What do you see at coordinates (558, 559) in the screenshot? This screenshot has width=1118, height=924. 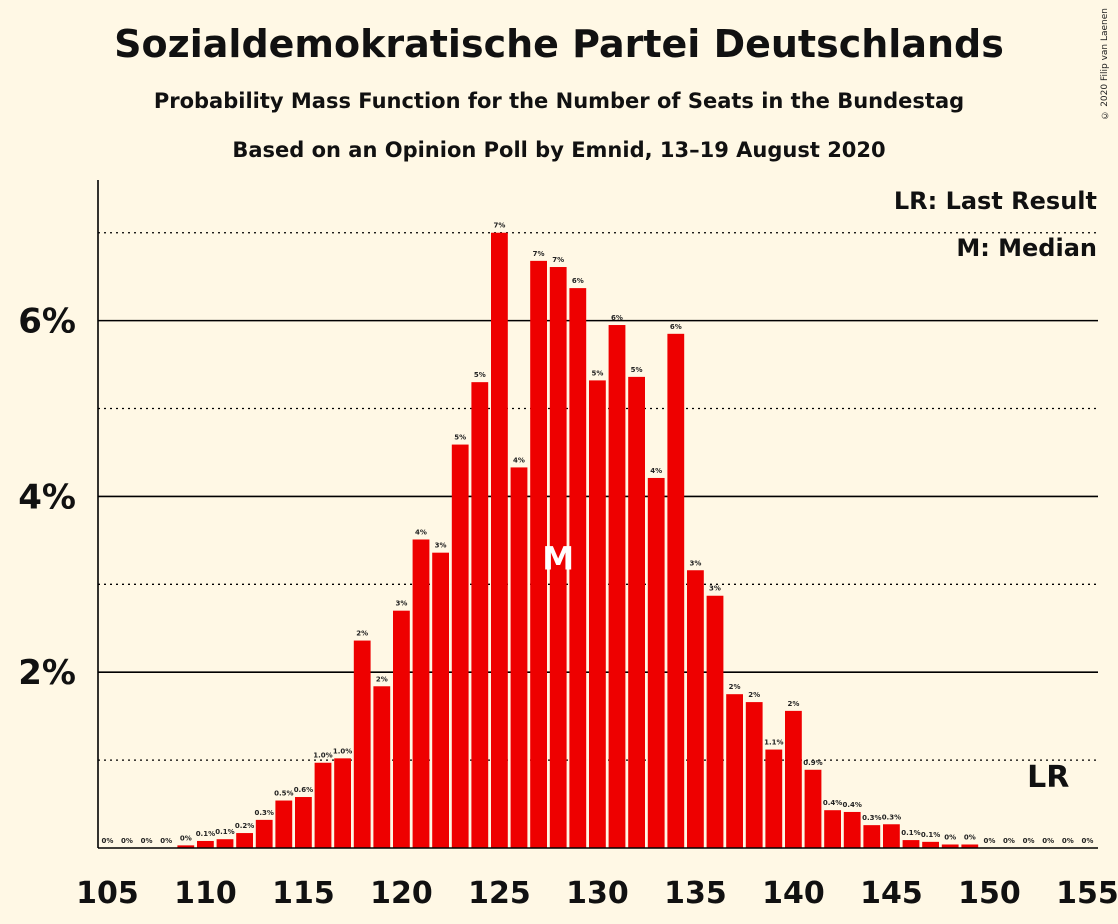 I see `median-marker: M` at bounding box center [558, 559].